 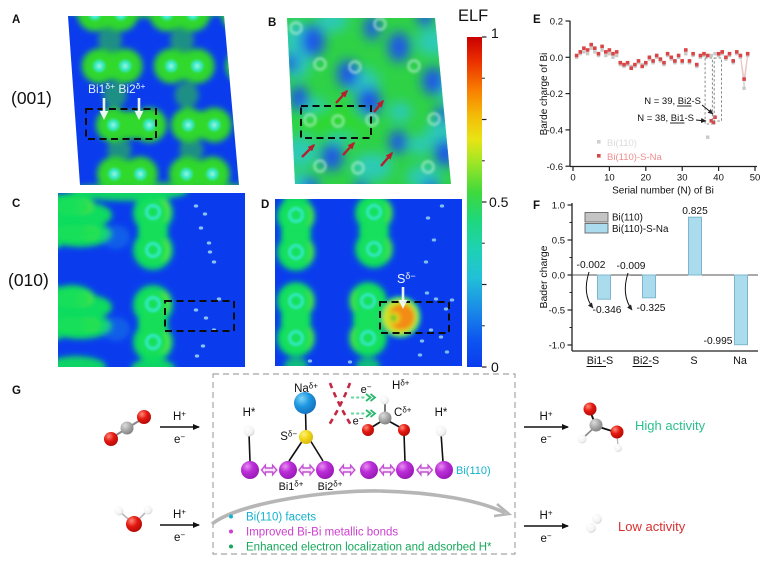 I want to click on svg-text: -0.2, so click(x=555, y=94).